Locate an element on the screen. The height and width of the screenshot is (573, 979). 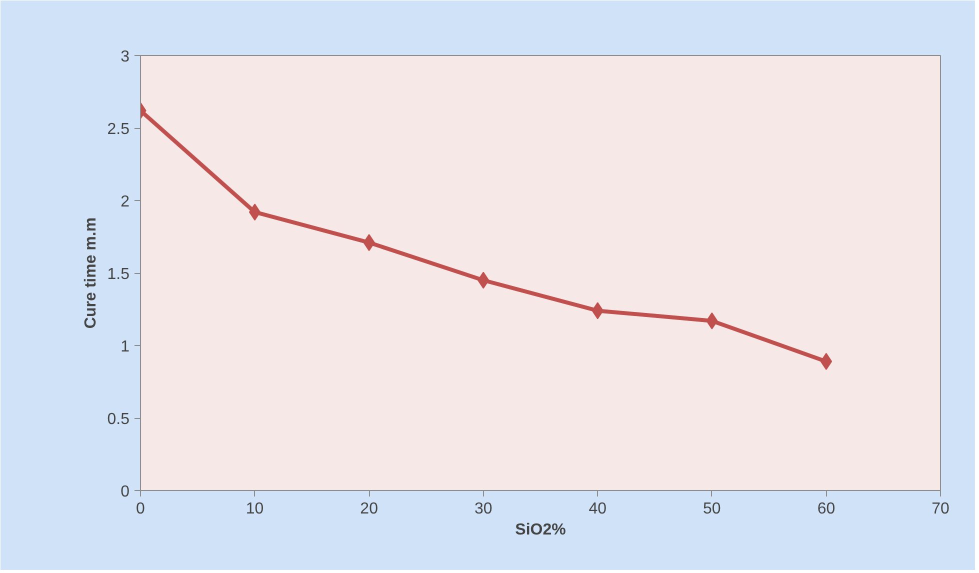
y-tick-label: 0.5 is located at coordinates (118, 419).